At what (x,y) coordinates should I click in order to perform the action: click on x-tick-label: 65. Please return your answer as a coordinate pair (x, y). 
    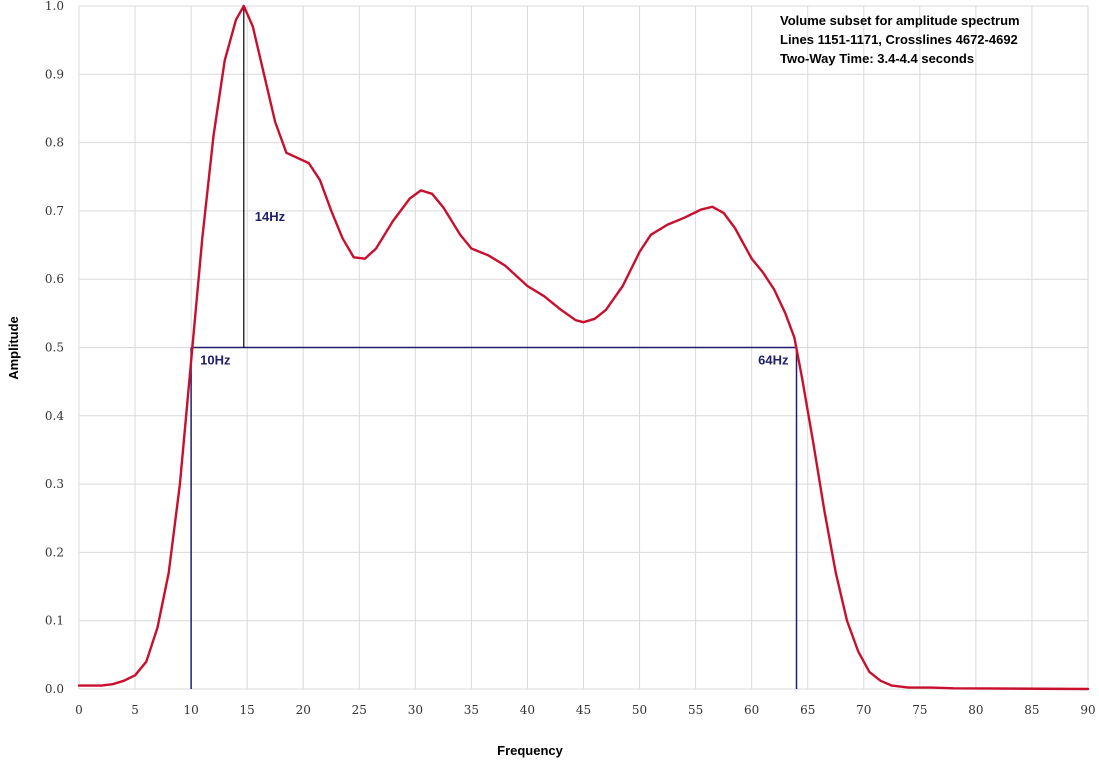
    Looking at the image, I should click on (807, 710).